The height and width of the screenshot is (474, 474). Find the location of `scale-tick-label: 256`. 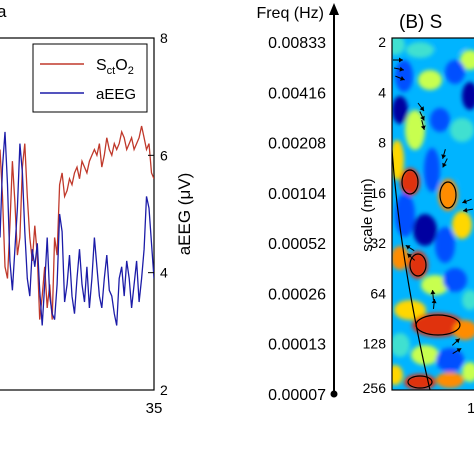

scale-tick-label: 256 is located at coordinates (375, 388).